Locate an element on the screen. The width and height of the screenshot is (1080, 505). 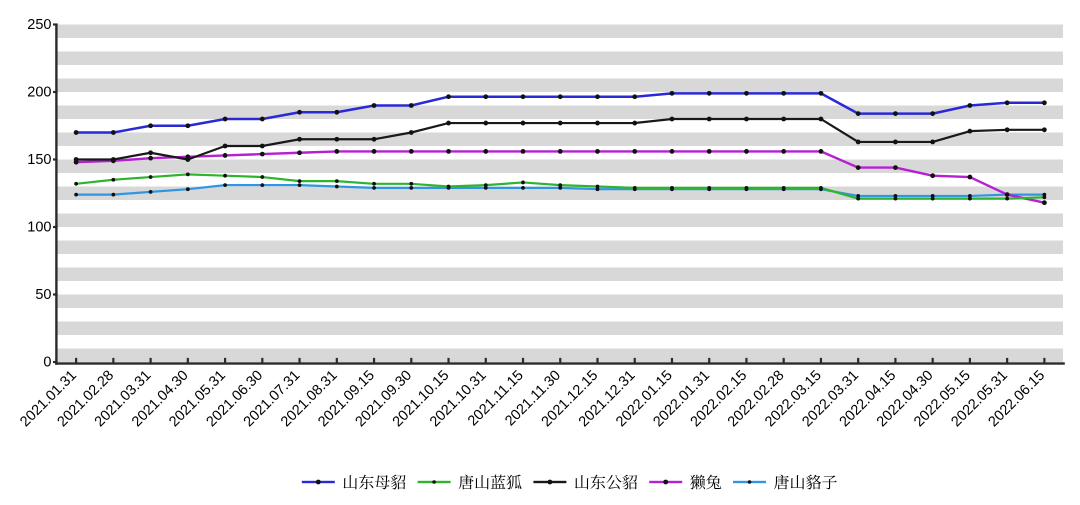
svg-text: 200 is located at coordinates (39, 93).